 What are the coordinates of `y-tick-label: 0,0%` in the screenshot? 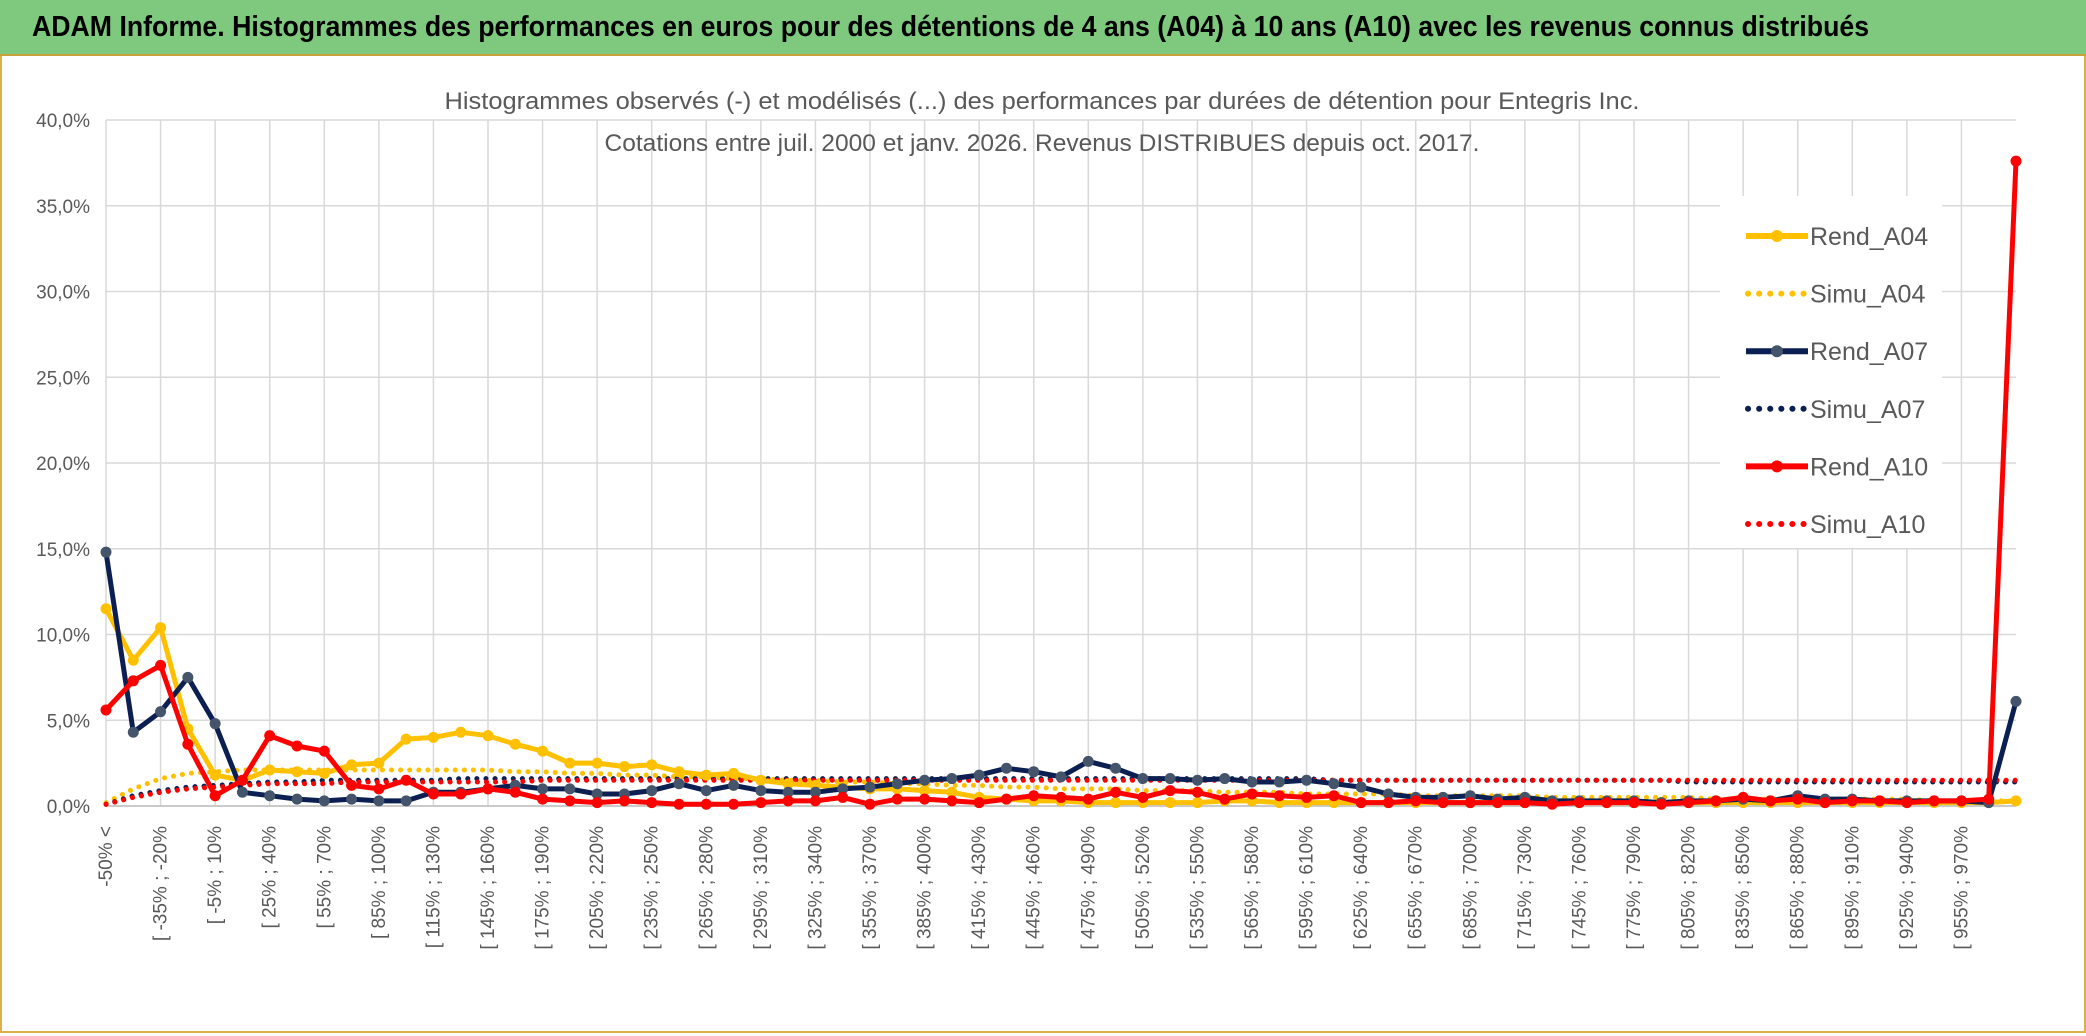 It's located at (68, 807).